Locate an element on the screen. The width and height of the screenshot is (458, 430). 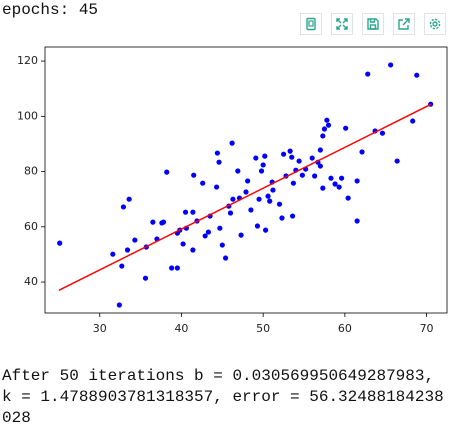
y-tick-label: 60 is located at coordinates (31, 226).